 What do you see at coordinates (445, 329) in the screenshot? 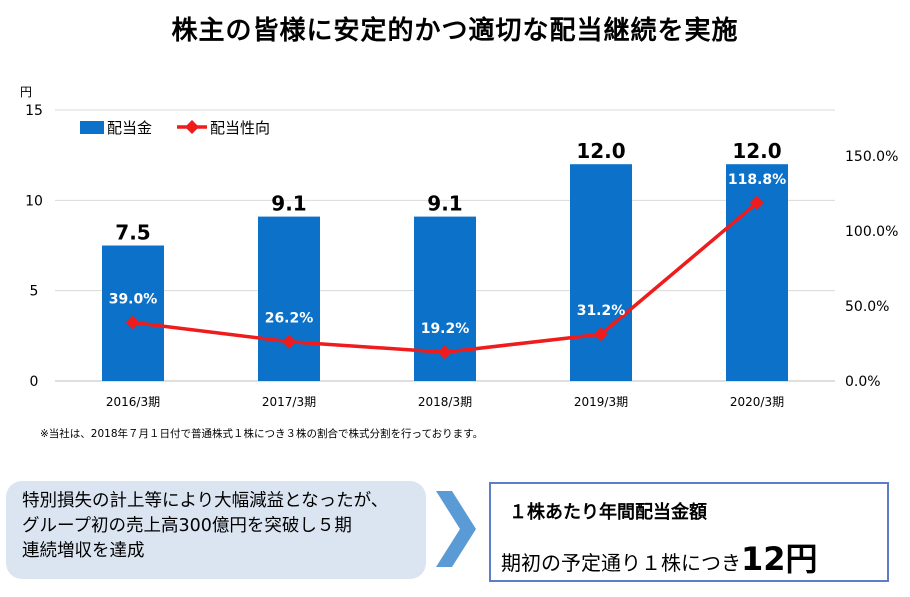
I see `payout-ratio-label: 19.2%` at bounding box center [445, 329].